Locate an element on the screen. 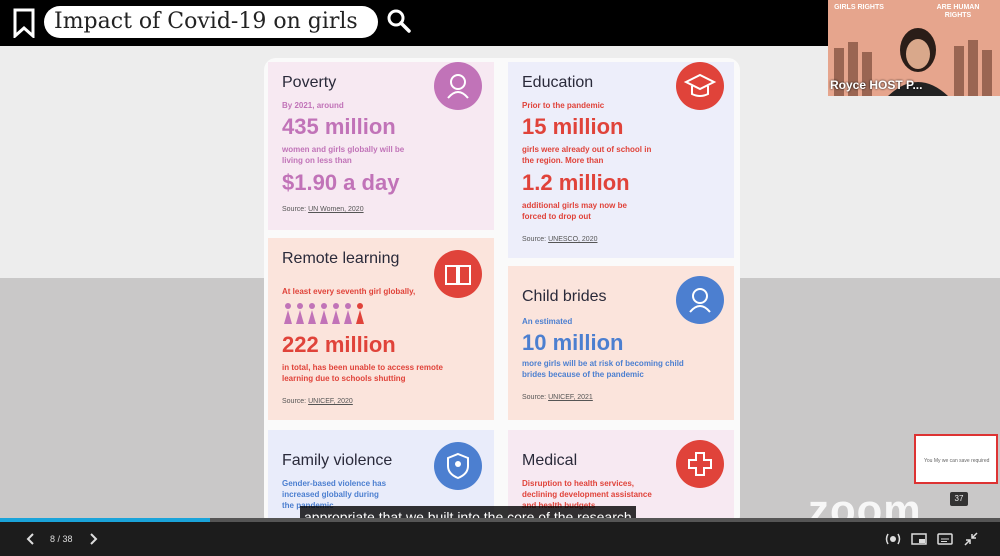 This screenshot has width=1000, height=556. audio-icon is located at coordinates (893, 539).